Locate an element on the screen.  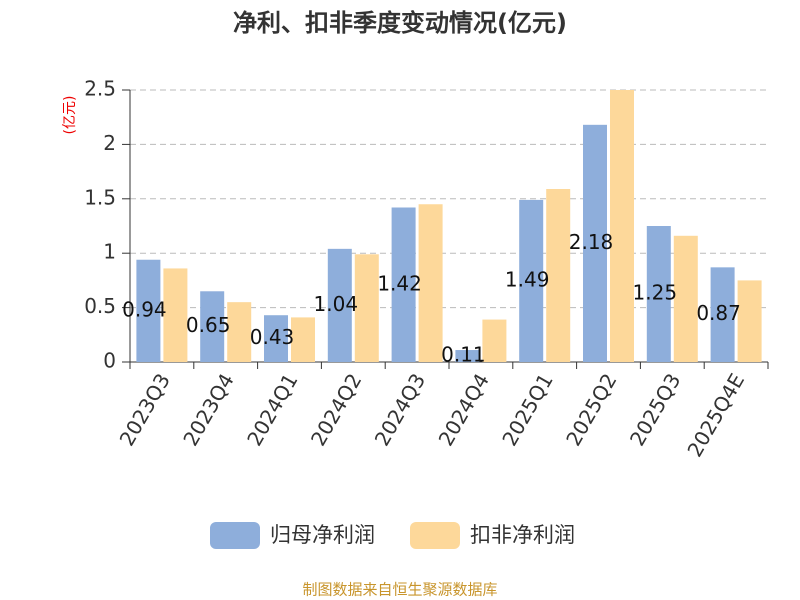
data-label: 1.25 is located at coordinates (655, 293).